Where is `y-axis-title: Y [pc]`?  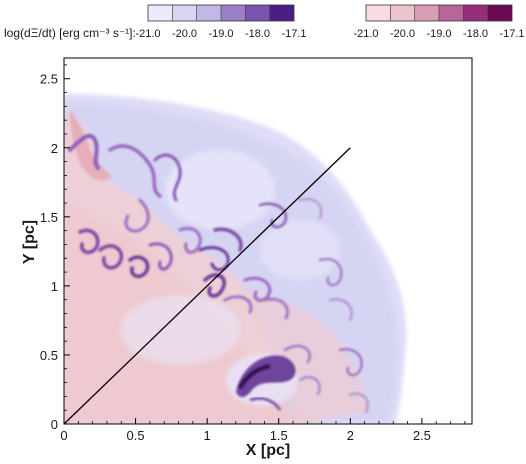
y-axis-title: Y [pc] is located at coordinates (29, 242).